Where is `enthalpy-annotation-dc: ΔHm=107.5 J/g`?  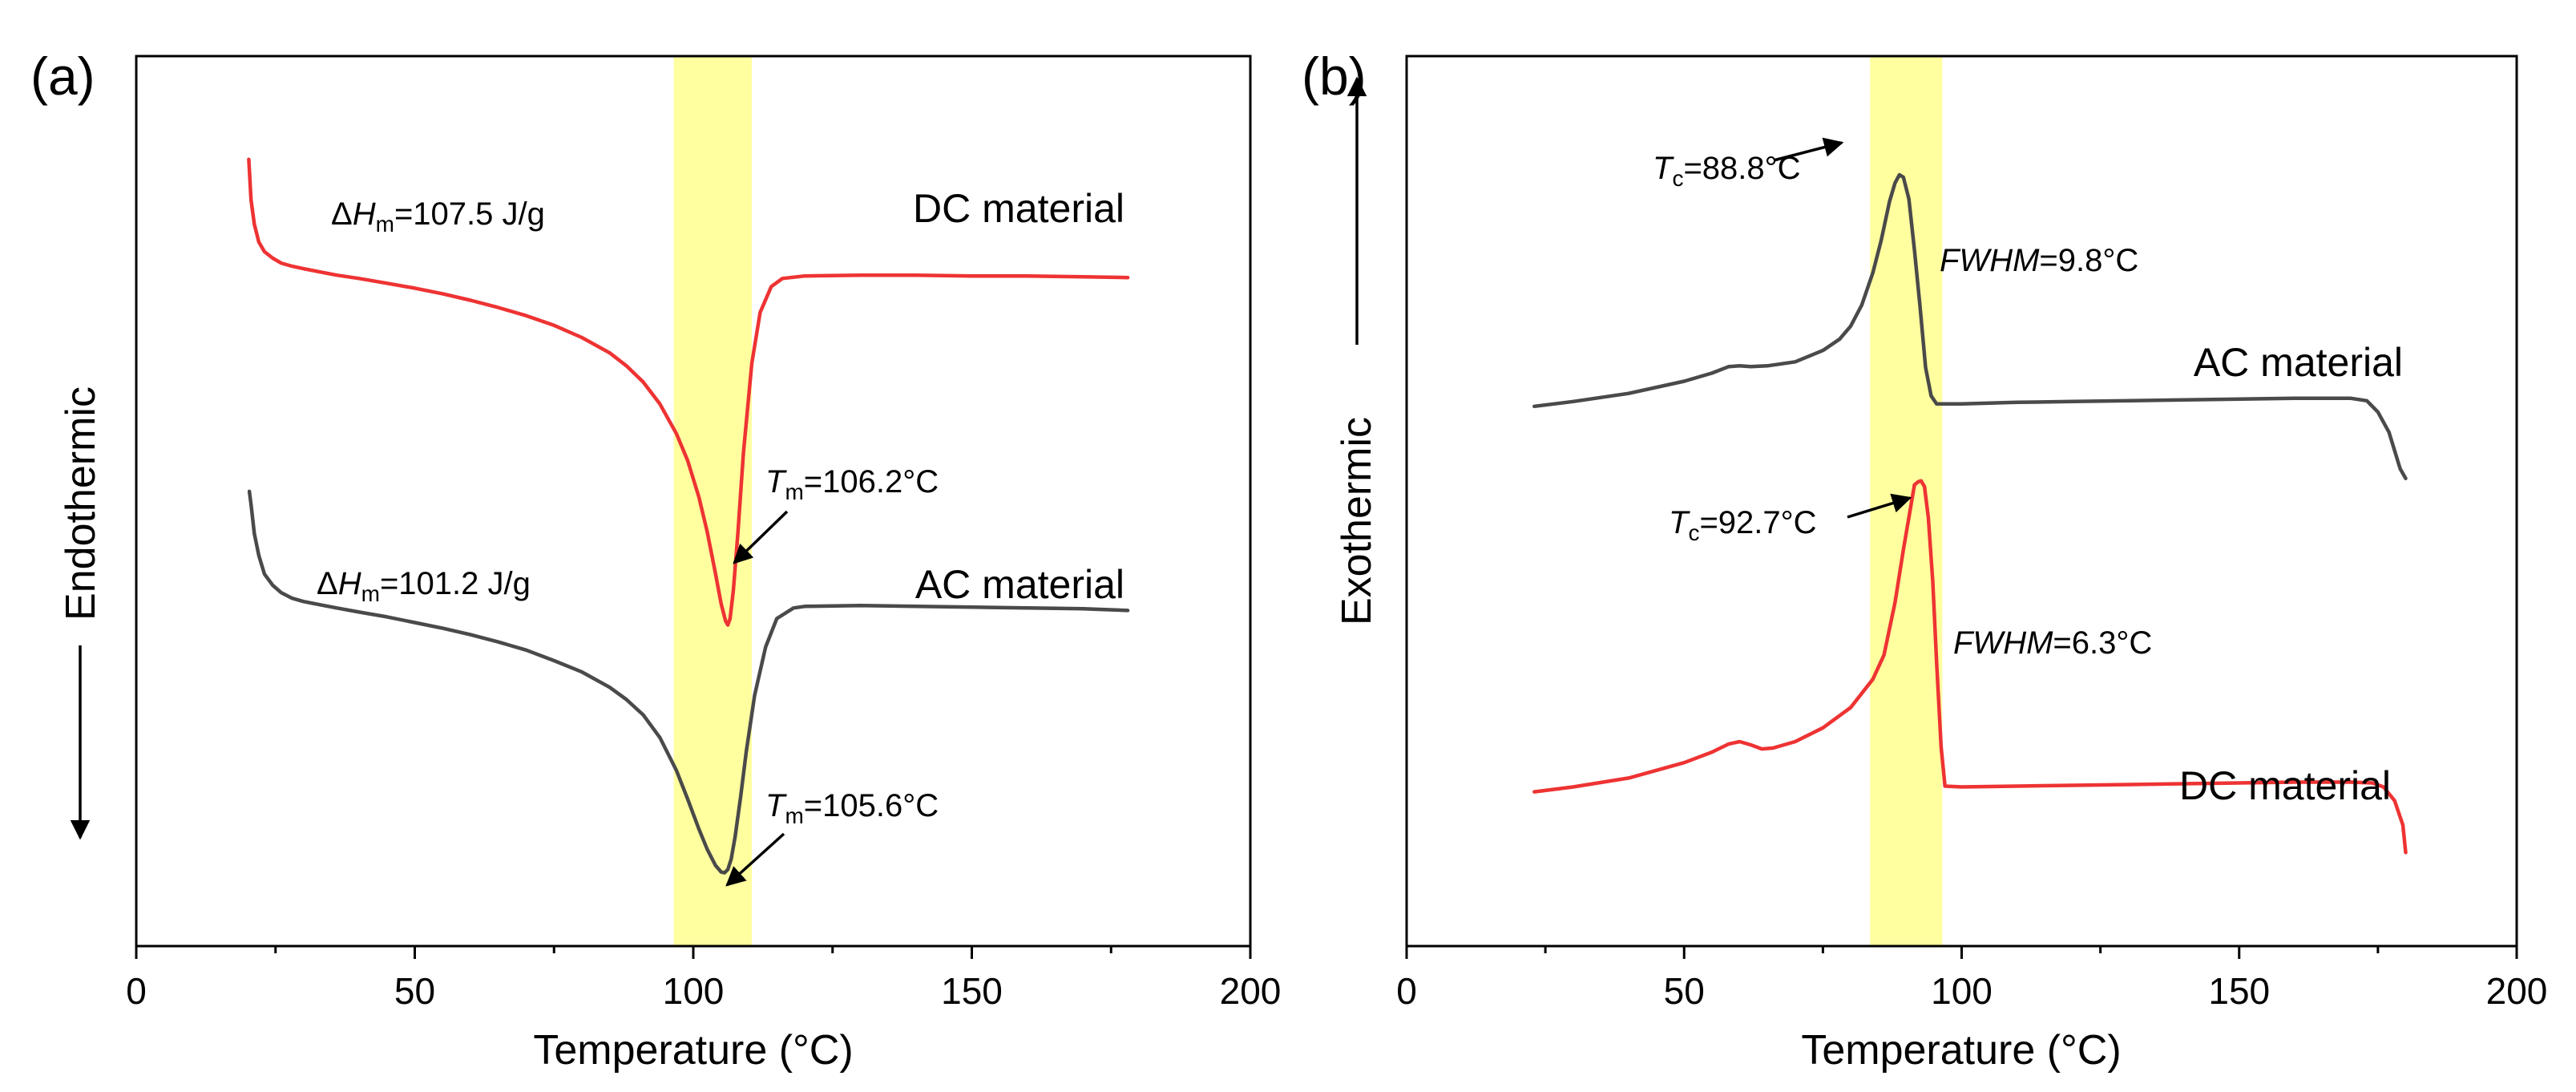 enthalpy-annotation-dc: ΔHm=107.5 J/g is located at coordinates (438, 217).